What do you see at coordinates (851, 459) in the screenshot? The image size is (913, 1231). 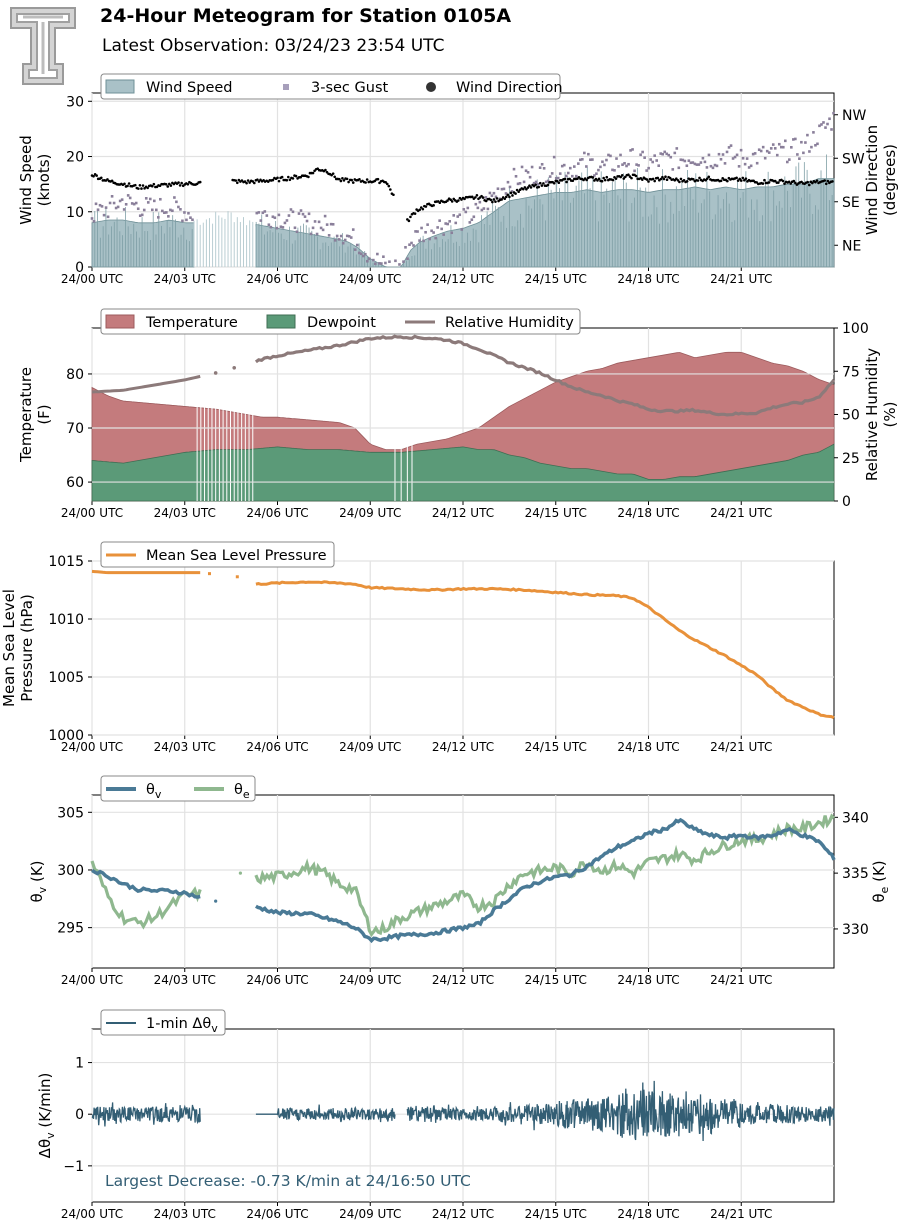 I see `y2-tick-label: 25` at bounding box center [851, 459].